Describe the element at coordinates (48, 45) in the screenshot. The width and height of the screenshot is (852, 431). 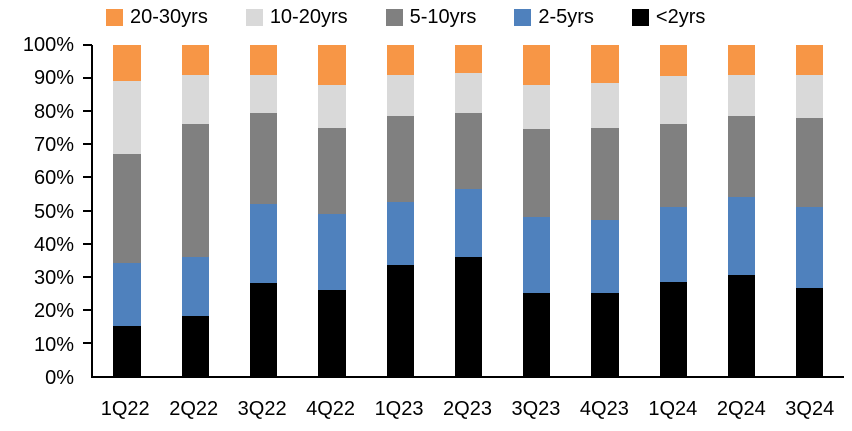
I see `y-axis-tick-label: 100%` at that location.